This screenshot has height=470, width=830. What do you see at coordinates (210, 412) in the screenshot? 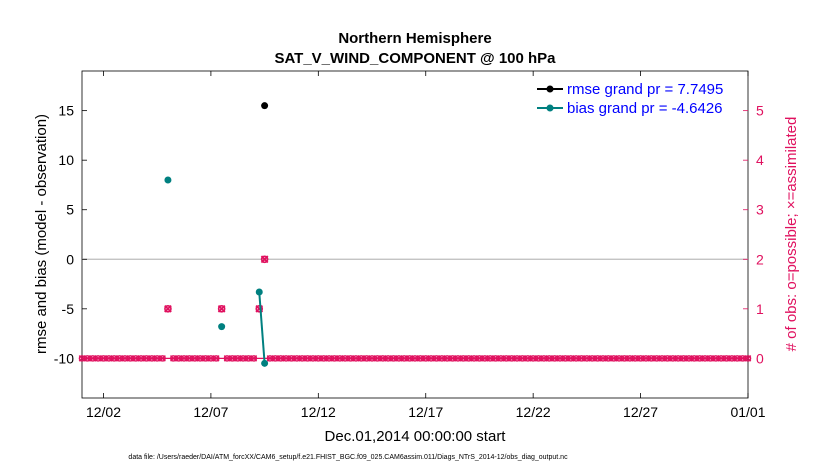
I see `x-tick-label: 12/07` at bounding box center [210, 412].